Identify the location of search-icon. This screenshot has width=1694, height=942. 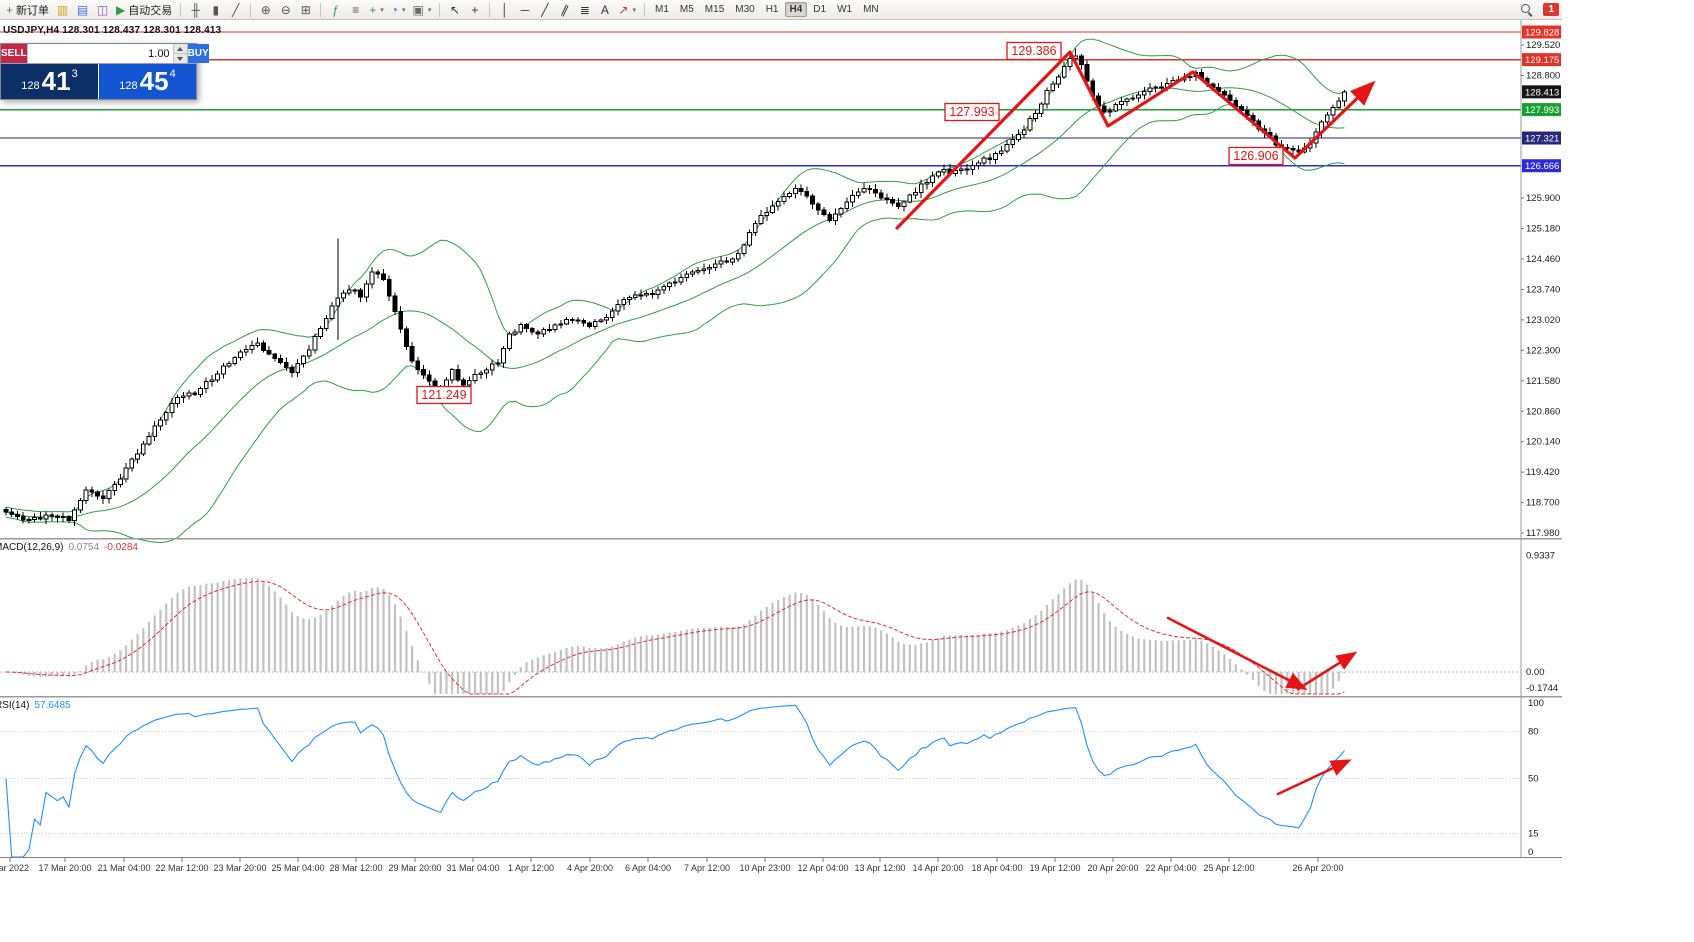
(1526, 9).